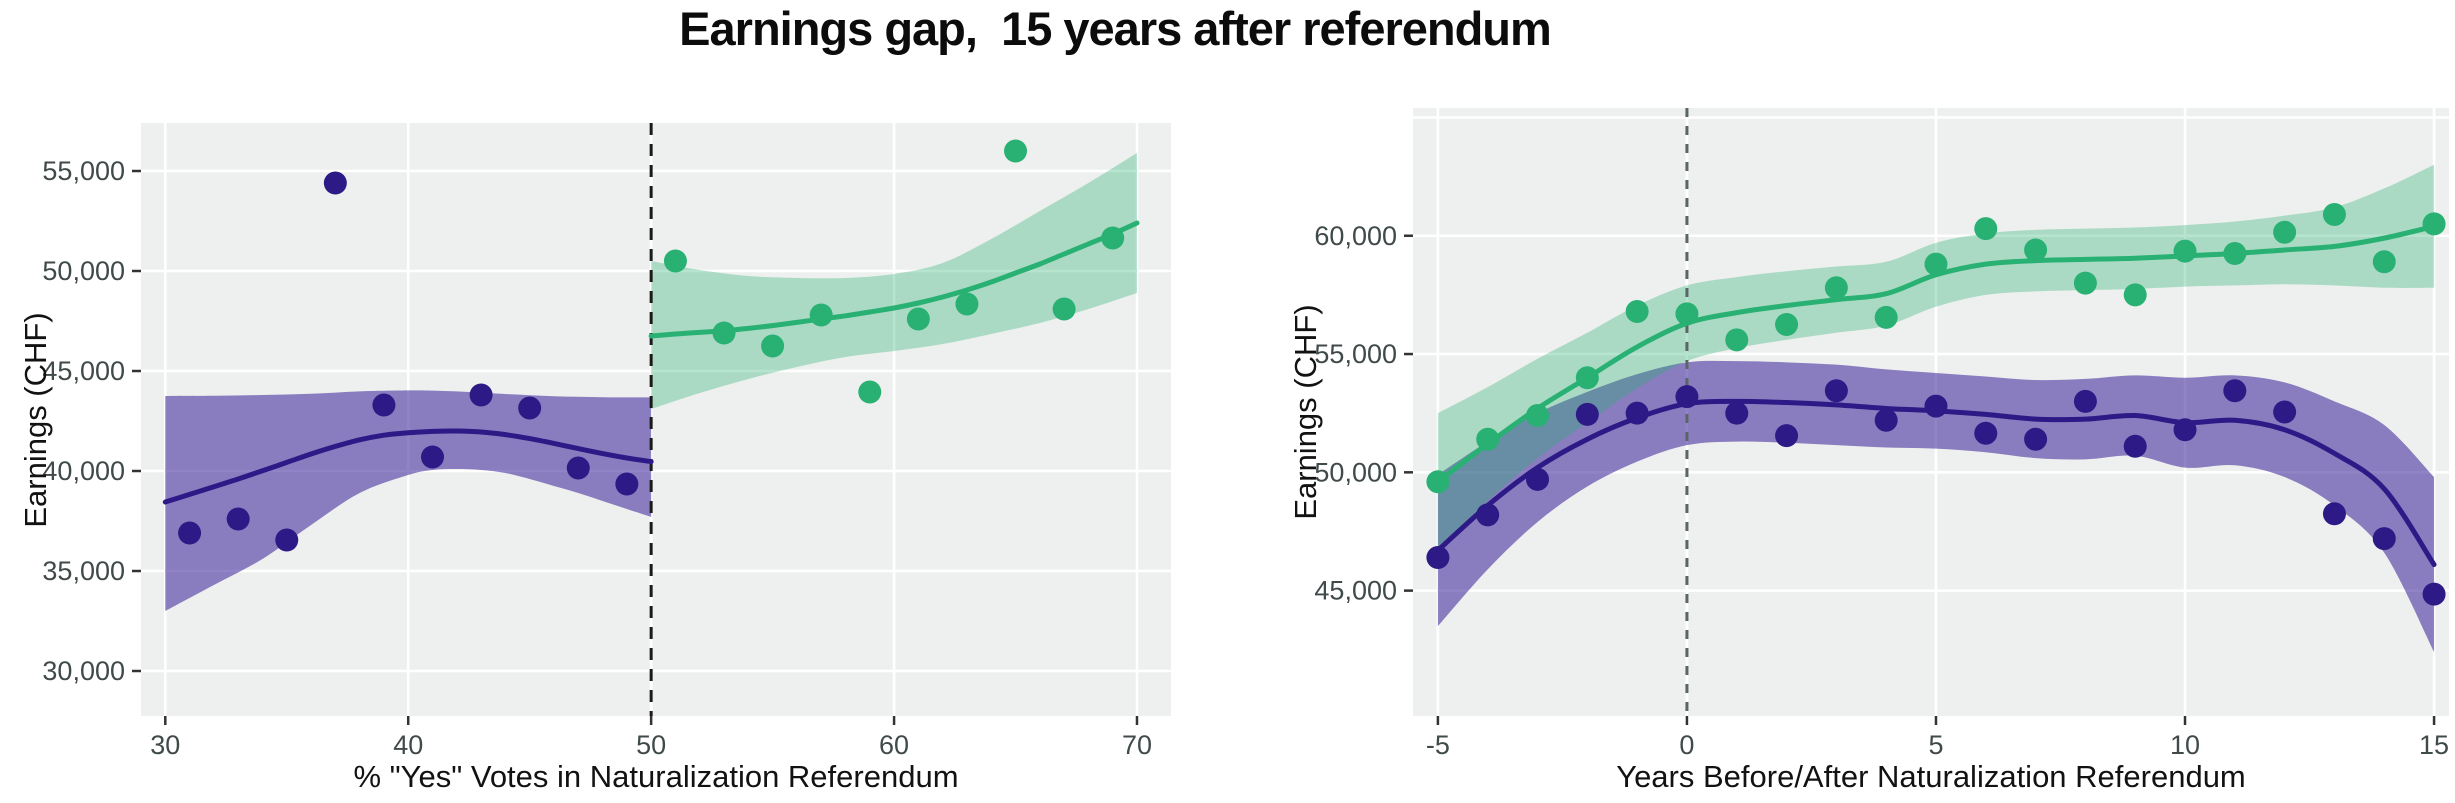  Describe the element at coordinates (1115, 28) in the screenshot. I see `figure-title: Earnings gap, 15 years after referendum` at that location.